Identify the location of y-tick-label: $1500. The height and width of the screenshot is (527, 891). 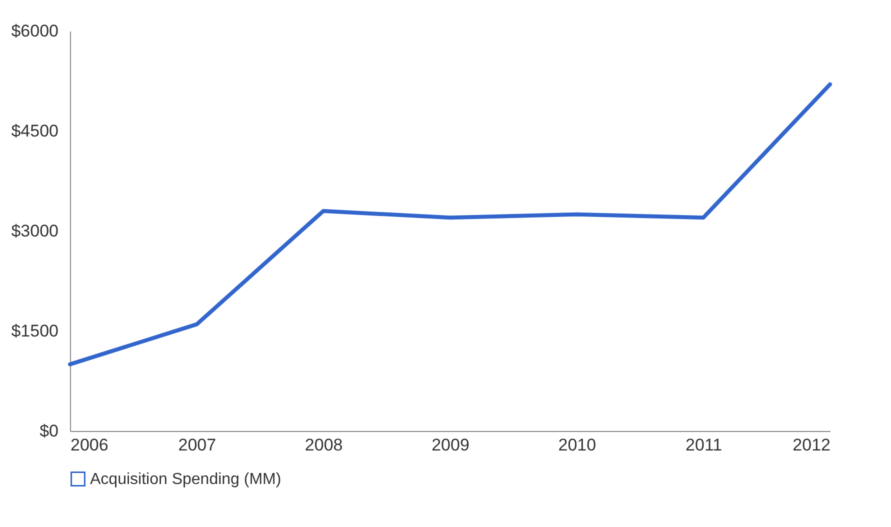
(34, 331).